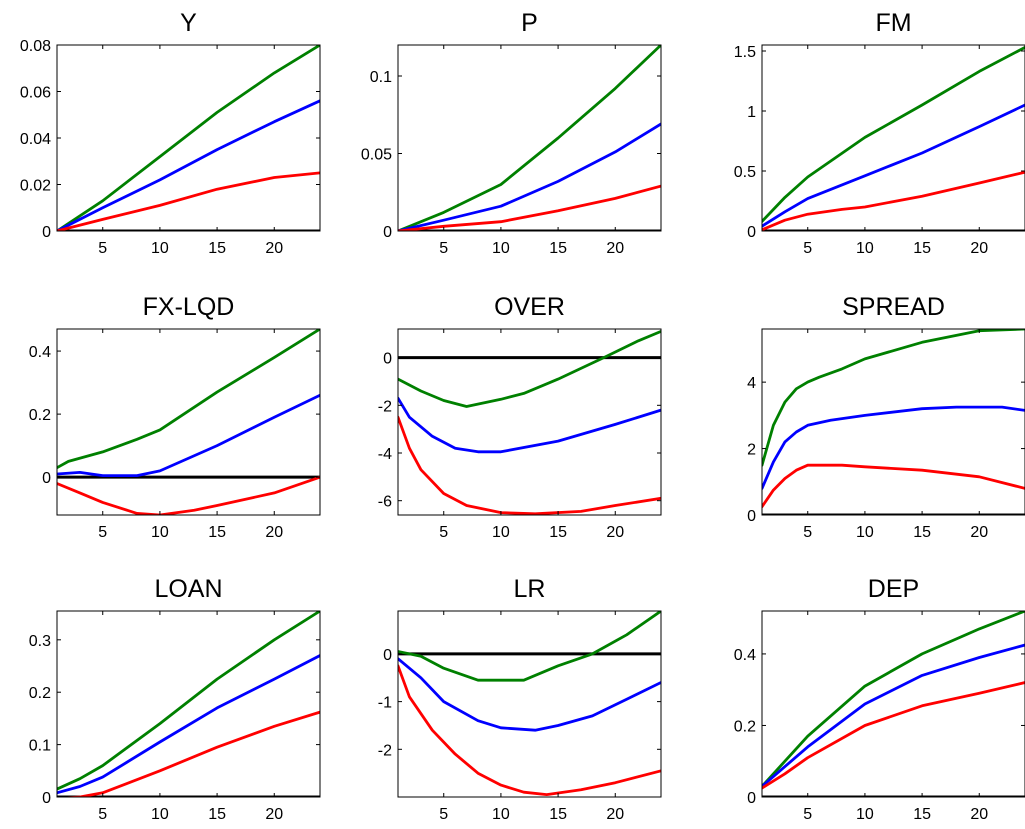 This screenshot has height=829, width=1025. Describe the element at coordinates (745, 52) in the screenshot. I see `y-tick-label: 1.5` at that location.